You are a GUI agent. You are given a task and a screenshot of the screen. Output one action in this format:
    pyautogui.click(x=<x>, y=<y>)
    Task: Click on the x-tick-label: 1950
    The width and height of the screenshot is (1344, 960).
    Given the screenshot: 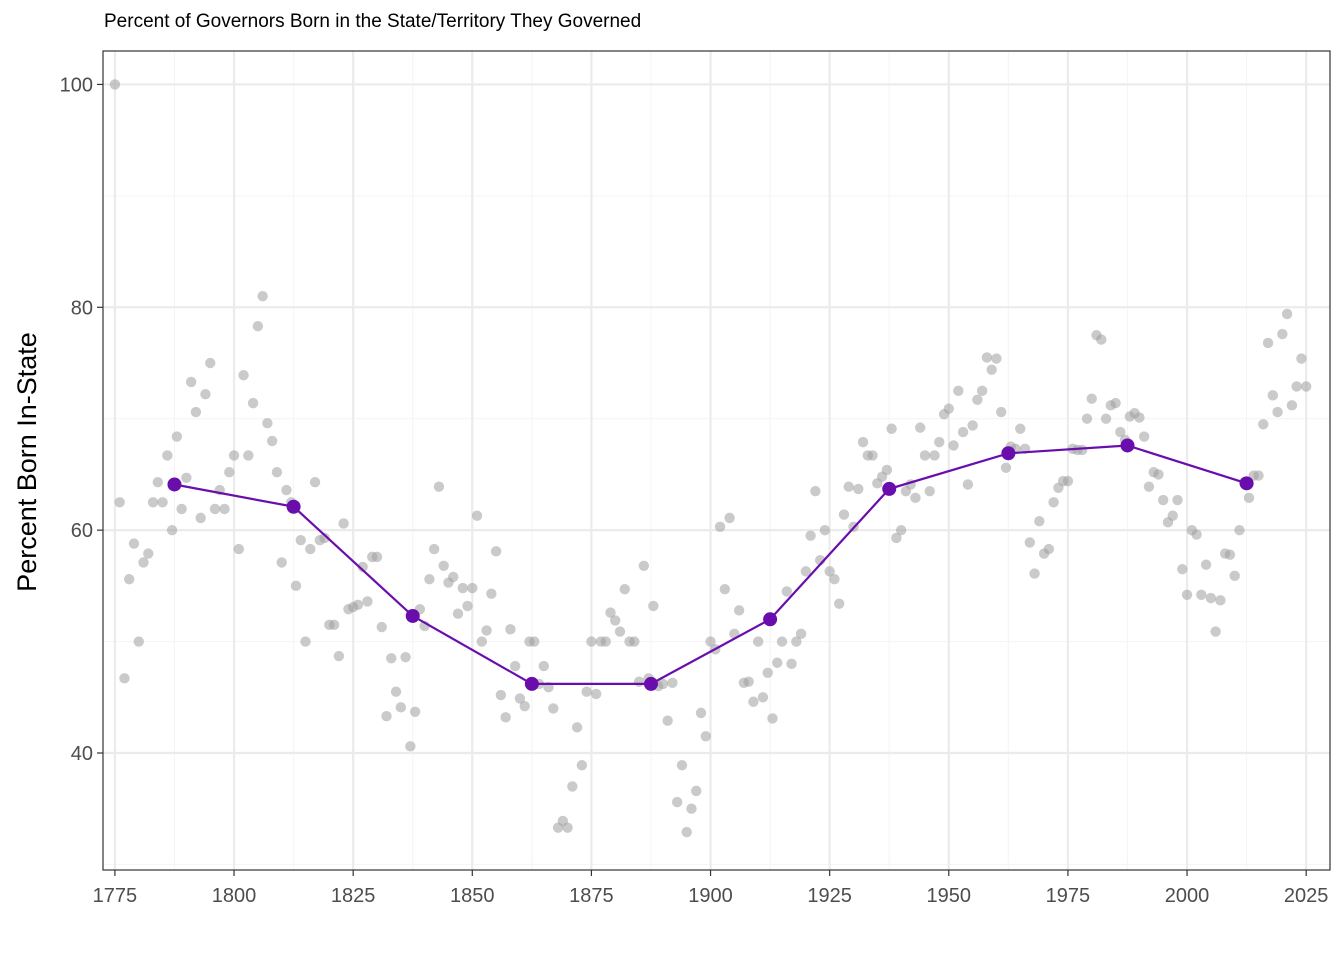 What is the action you would take?
    pyautogui.click(x=949, y=896)
    